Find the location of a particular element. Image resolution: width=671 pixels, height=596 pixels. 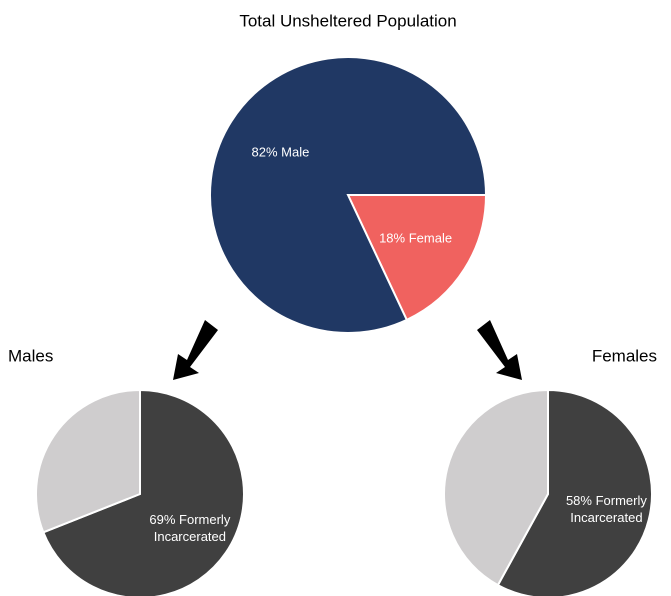

chart-title: Total Unsheltered Population is located at coordinates (347, 20).